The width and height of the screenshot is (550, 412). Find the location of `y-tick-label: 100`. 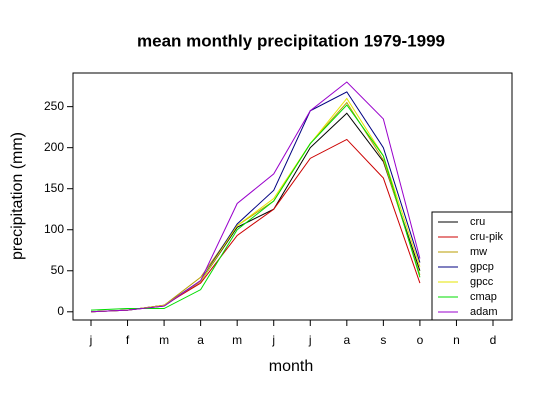

y-tick-label: 100 is located at coordinates (54, 229).